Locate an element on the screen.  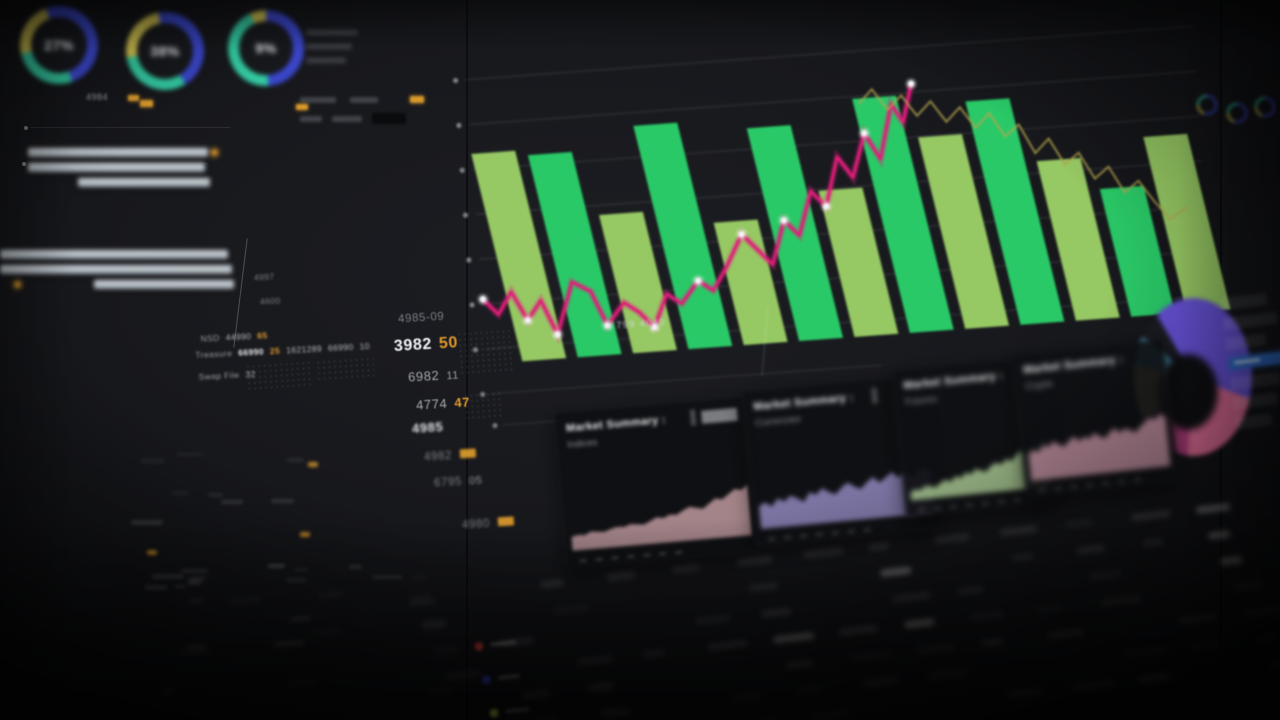
watch-cell: Treasure is located at coordinates (214, 354).